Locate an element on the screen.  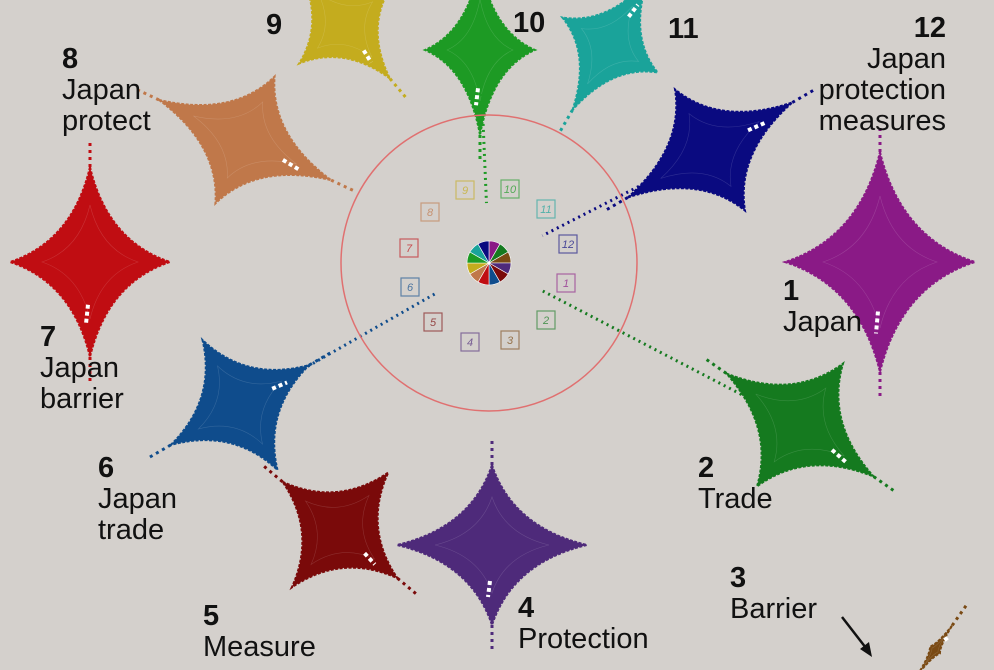
cluster-label-6: 6 Japan trade is located at coordinates (138, 499).